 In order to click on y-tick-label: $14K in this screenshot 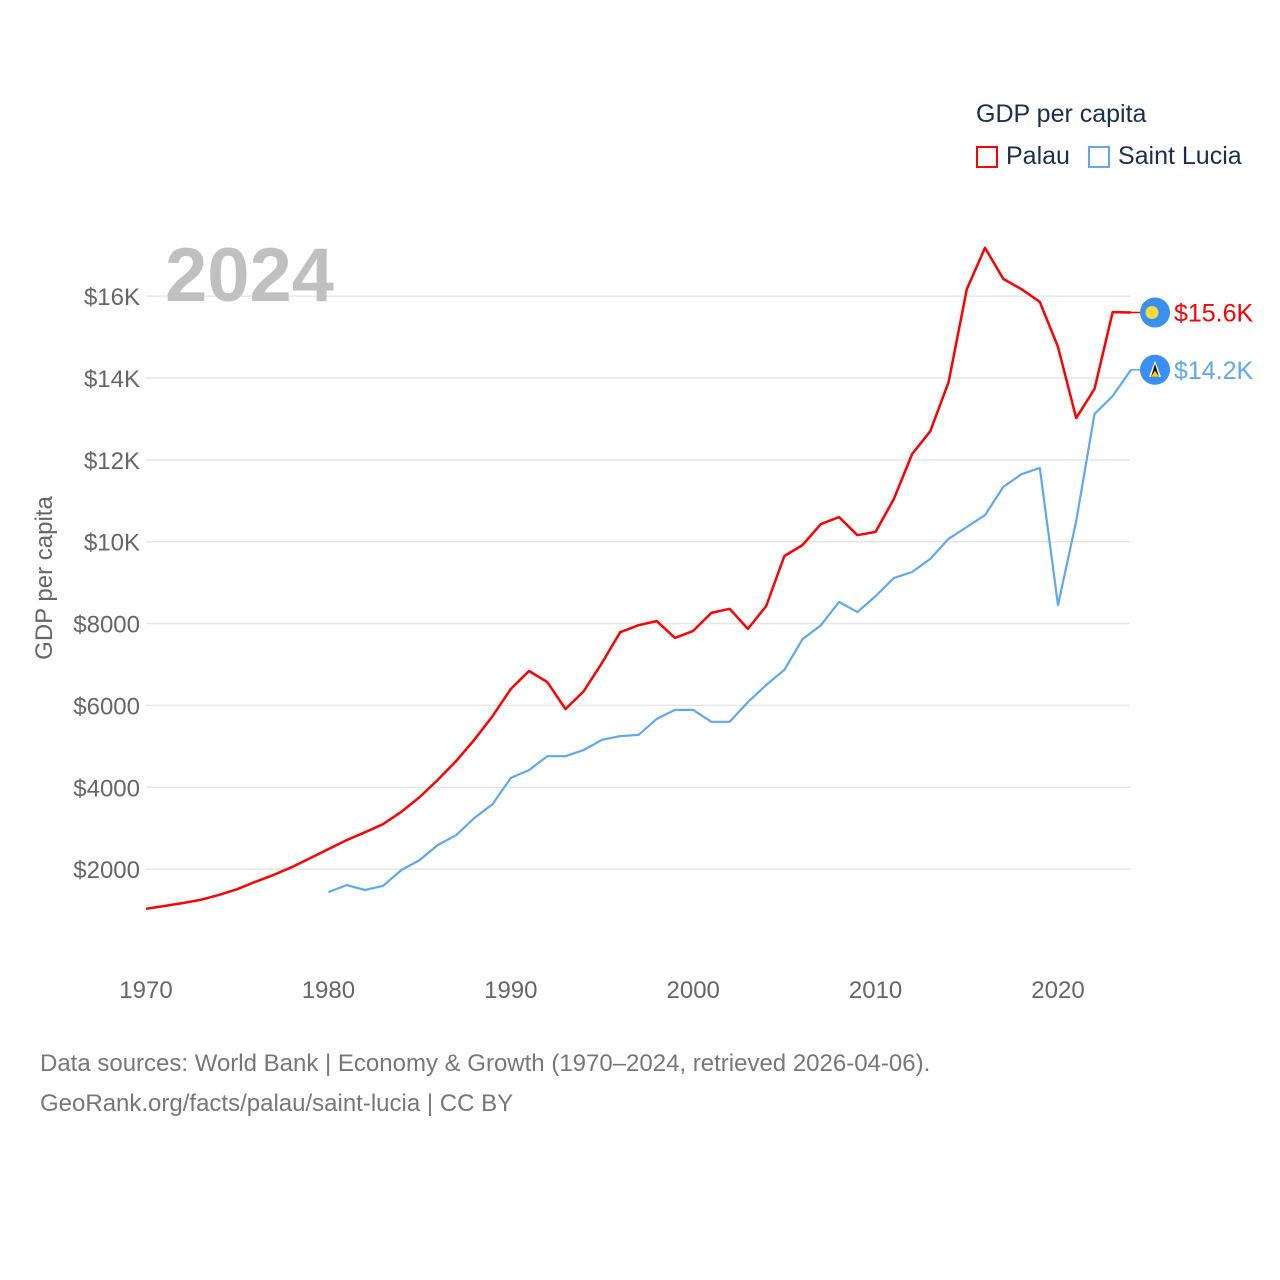, I will do `click(112, 379)`.